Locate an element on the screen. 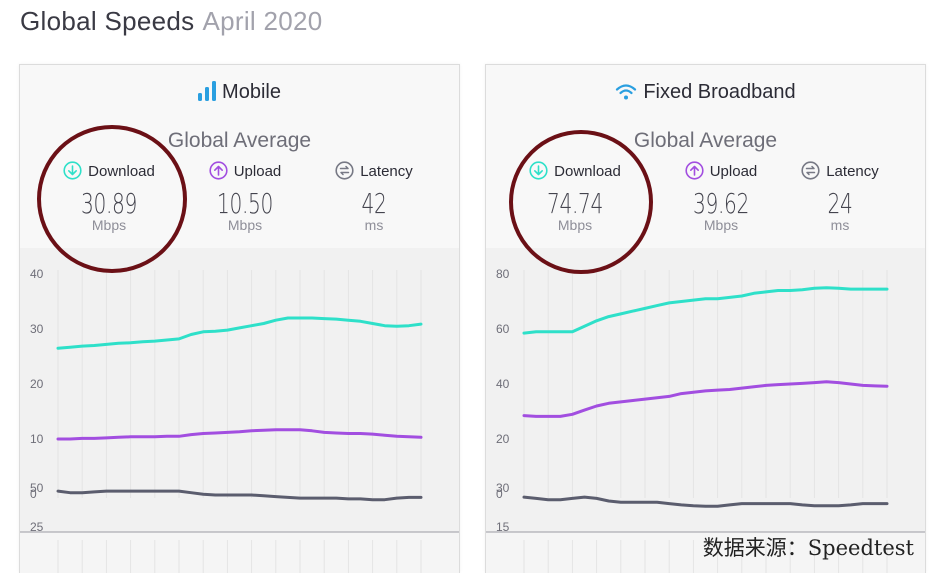 The width and height of the screenshot is (942, 573). download-metric: Download 74.74 Mbps is located at coordinates (575, 197).